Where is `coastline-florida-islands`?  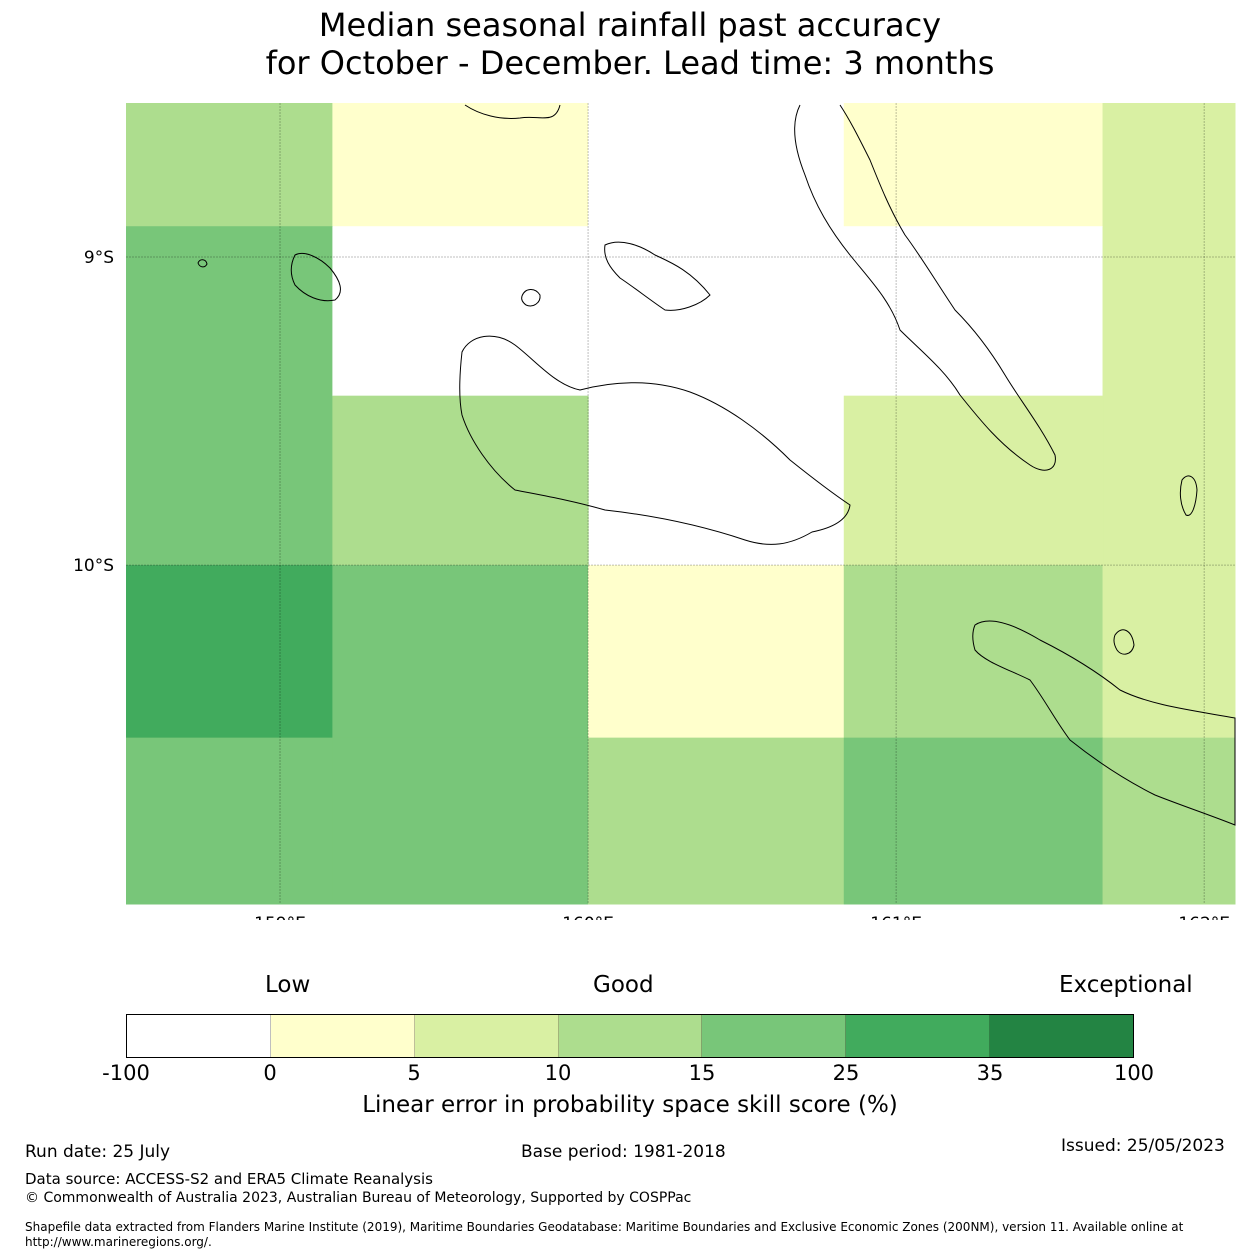
coastline-florida-islands is located at coordinates (657, 276).